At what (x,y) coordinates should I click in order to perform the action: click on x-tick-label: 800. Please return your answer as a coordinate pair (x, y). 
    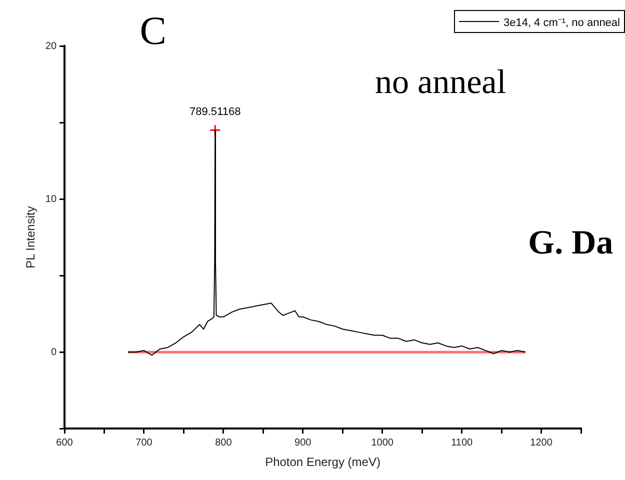
    Looking at the image, I should click on (223, 442).